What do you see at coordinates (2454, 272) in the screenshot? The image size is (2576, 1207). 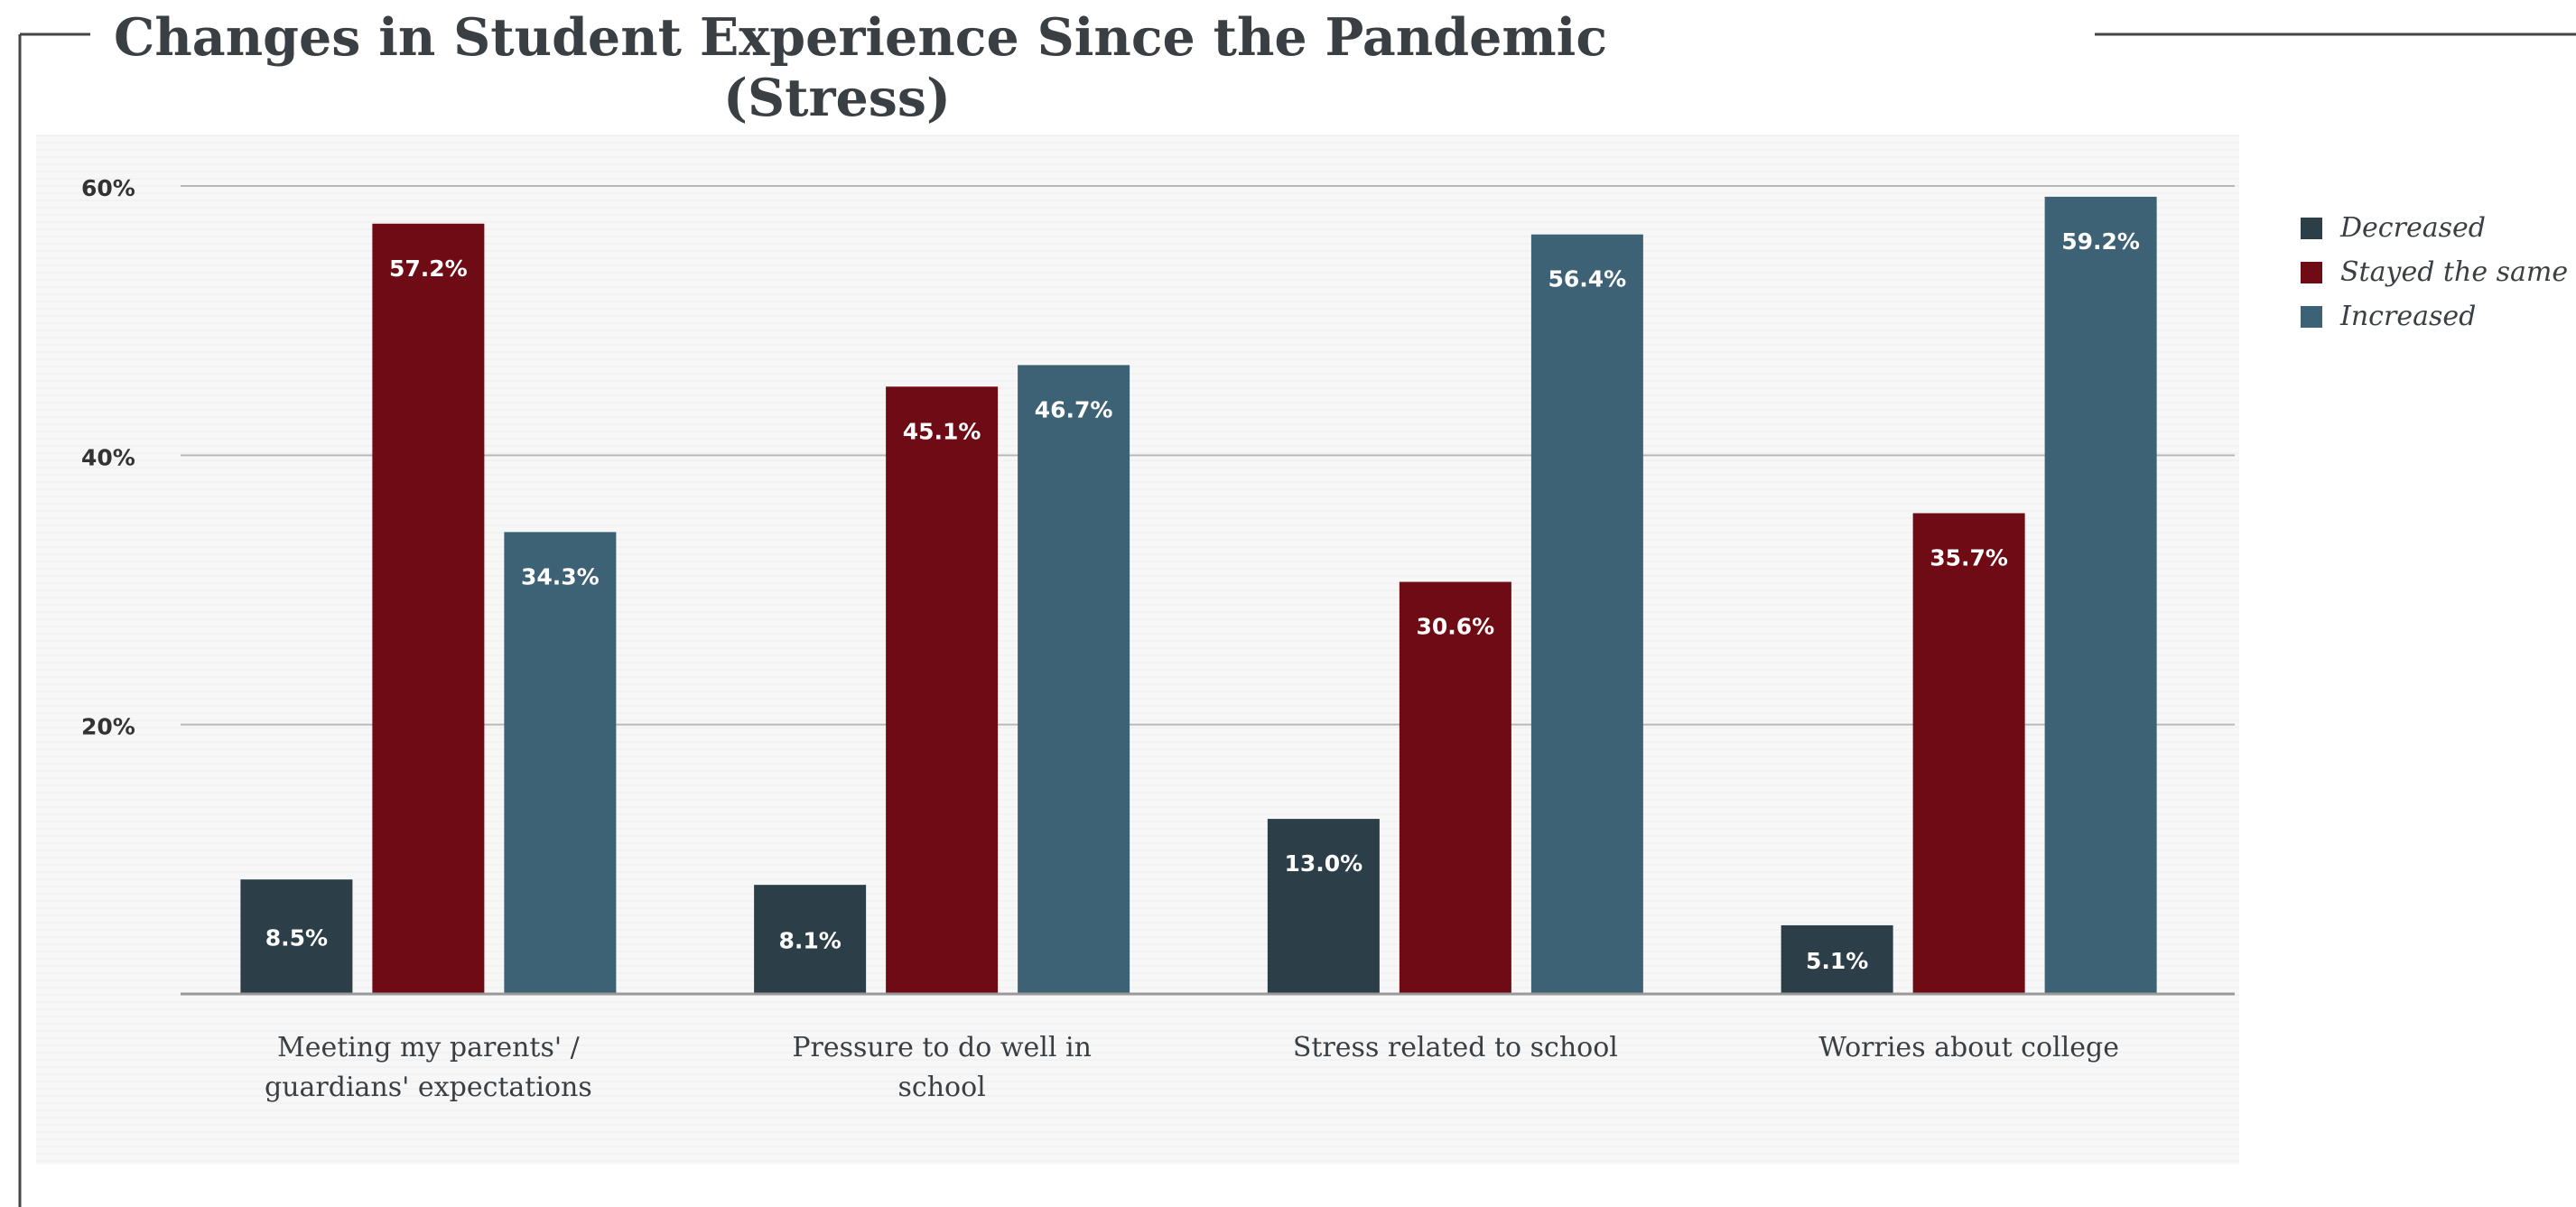 I see `legend-label: Stayed the same` at bounding box center [2454, 272].